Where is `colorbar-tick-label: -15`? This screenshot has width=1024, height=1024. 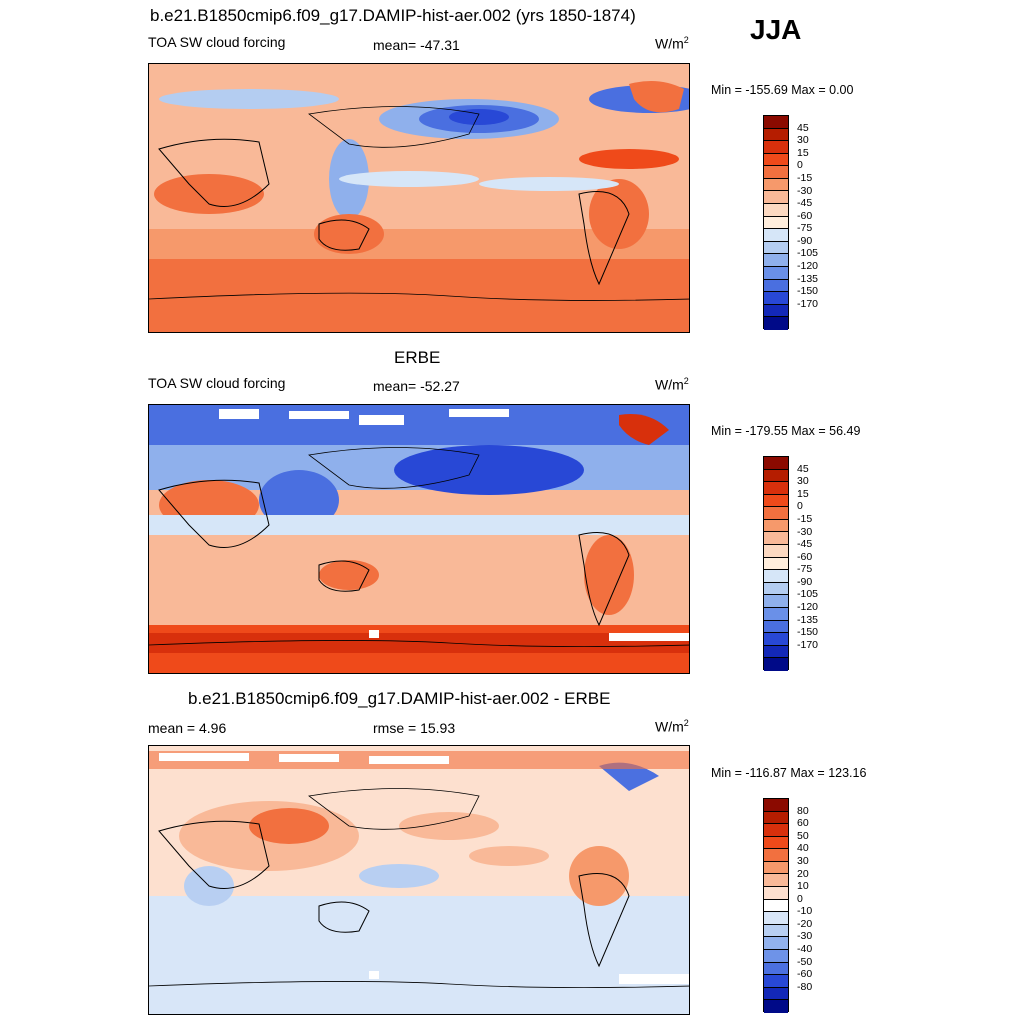 colorbar-tick-label: -15 is located at coordinates (805, 177).